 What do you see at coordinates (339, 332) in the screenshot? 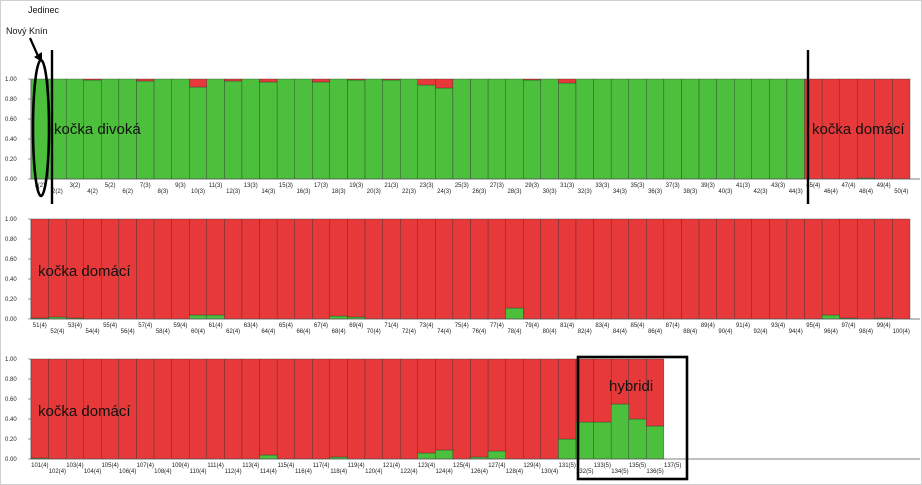
I see `x-tick-label: 68(4)` at bounding box center [339, 332].